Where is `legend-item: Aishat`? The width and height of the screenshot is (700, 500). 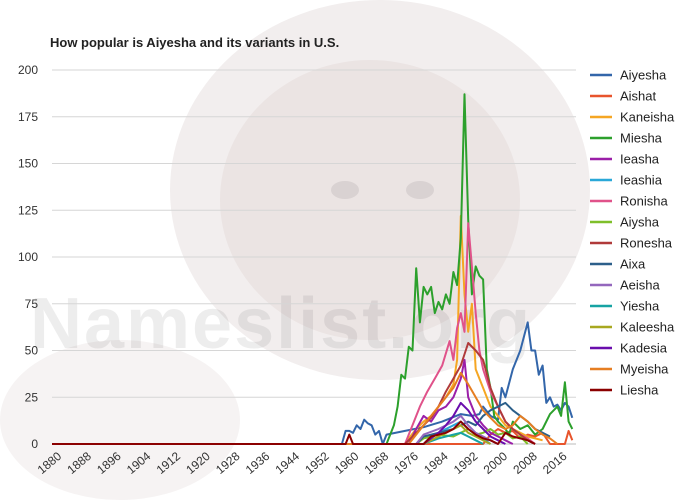 legend-item: Aishat is located at coordinates (623, 96).